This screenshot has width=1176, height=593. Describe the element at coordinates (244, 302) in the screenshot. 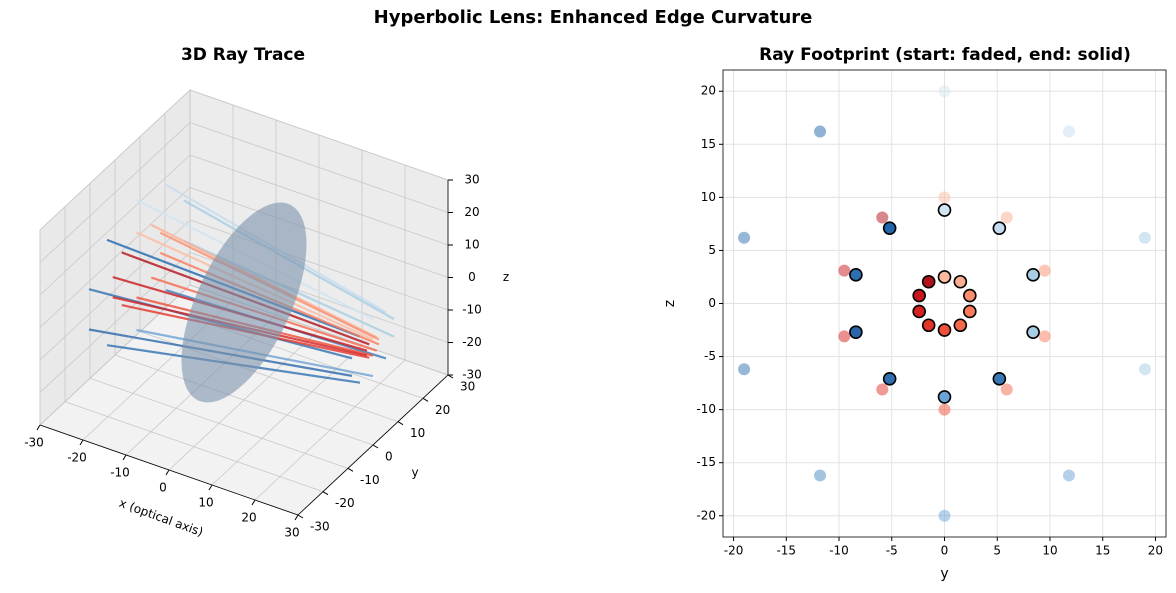

I see `lens-surface` at that location.